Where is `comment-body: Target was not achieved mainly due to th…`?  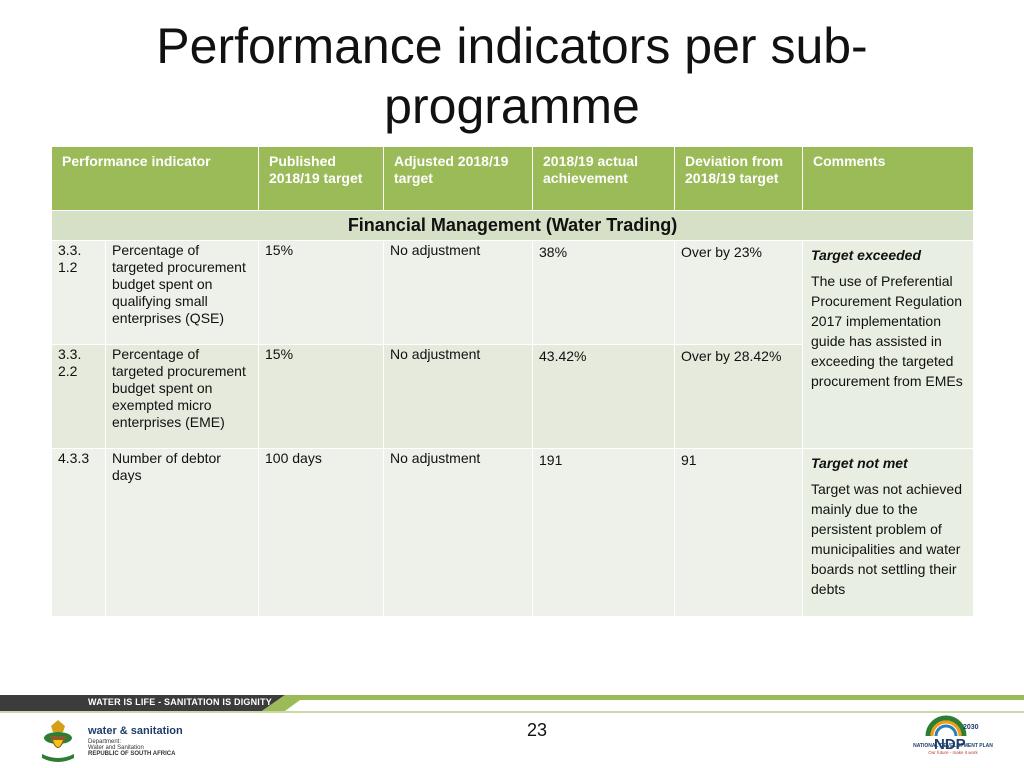
comment-body: Target was not achieved mainly due to th… is located at coordinates (886, 539).